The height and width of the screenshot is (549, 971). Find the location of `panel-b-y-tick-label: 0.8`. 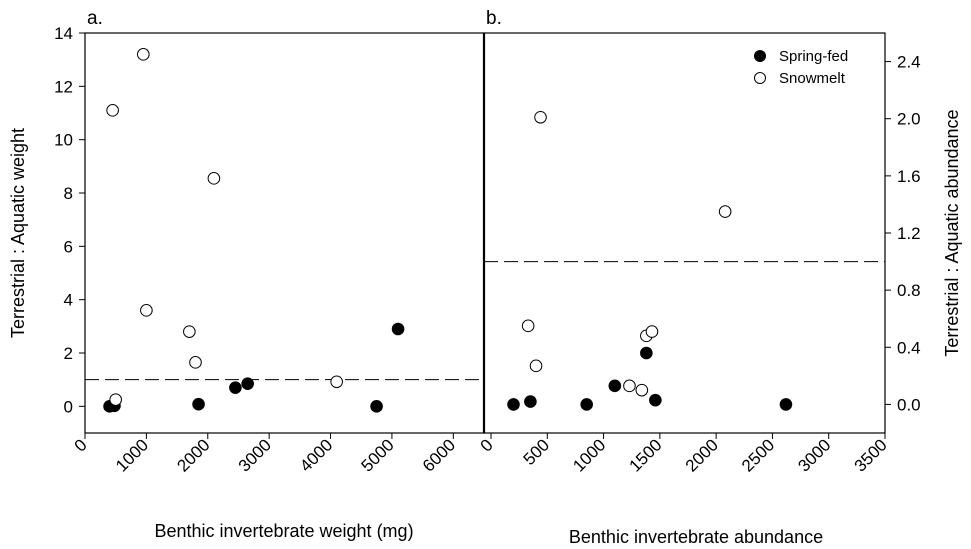

panel-b-y-tick-label: 0.8 is located at coordinates (909, 290).